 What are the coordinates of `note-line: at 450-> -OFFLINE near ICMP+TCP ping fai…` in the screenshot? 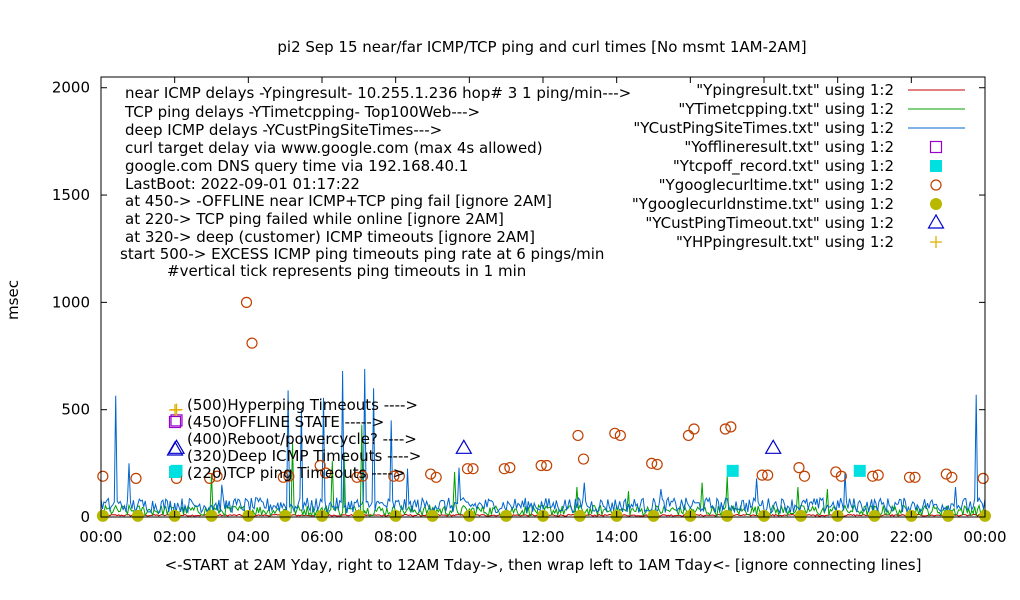 It's located at (338, 201).